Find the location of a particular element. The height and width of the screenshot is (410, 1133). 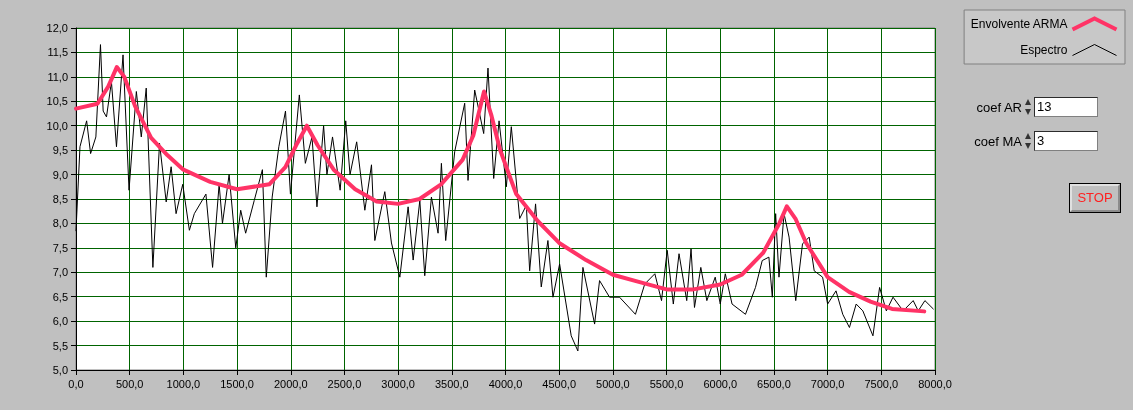

y-tick-label: 7,0 is located at coordinates (60, 272).